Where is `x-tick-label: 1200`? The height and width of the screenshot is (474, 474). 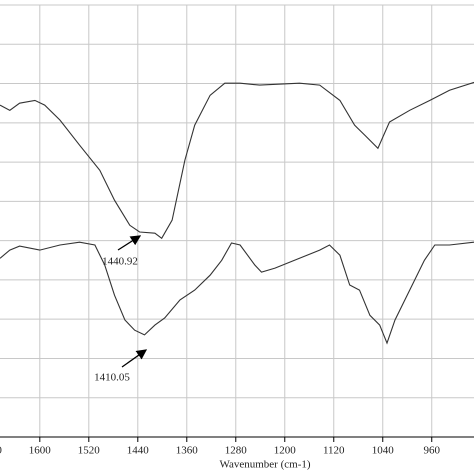
x-tick-label: 1200 is located at coordinates (285, 451).